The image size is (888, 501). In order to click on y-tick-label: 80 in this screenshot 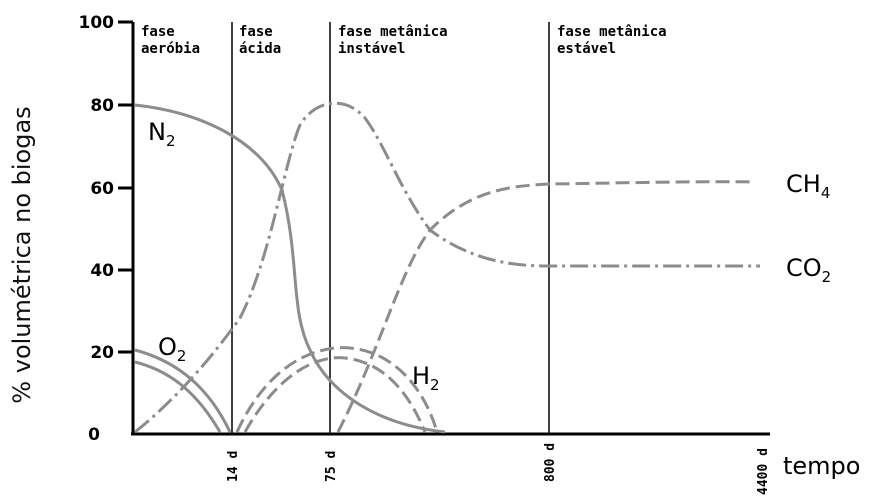, I will do `click(102, 106)`.